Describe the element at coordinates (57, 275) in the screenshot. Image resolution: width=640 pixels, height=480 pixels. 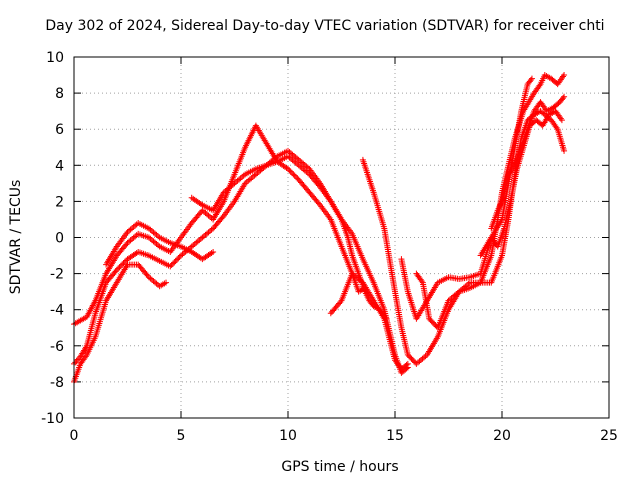
I see `y-tick-label: -2` at that location.